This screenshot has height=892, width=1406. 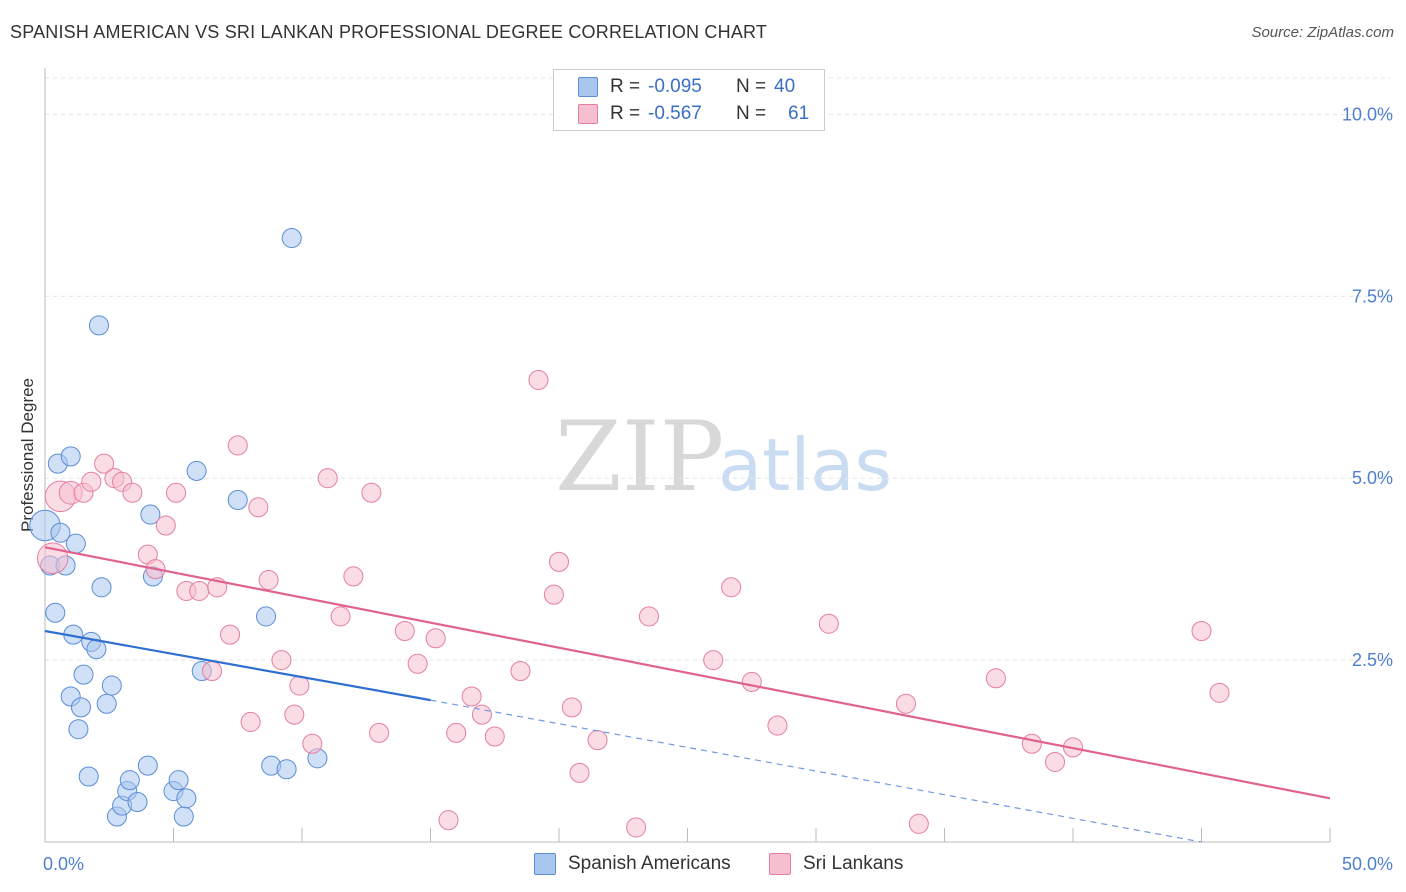 I want to click on n-value: 40, so click(x=785, y=86).